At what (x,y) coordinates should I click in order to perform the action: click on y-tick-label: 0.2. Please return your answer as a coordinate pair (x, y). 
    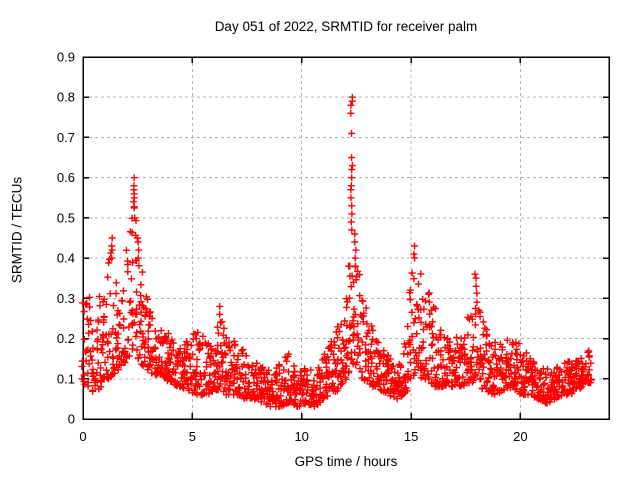
    Looking at the image, I should click on (66, 338).